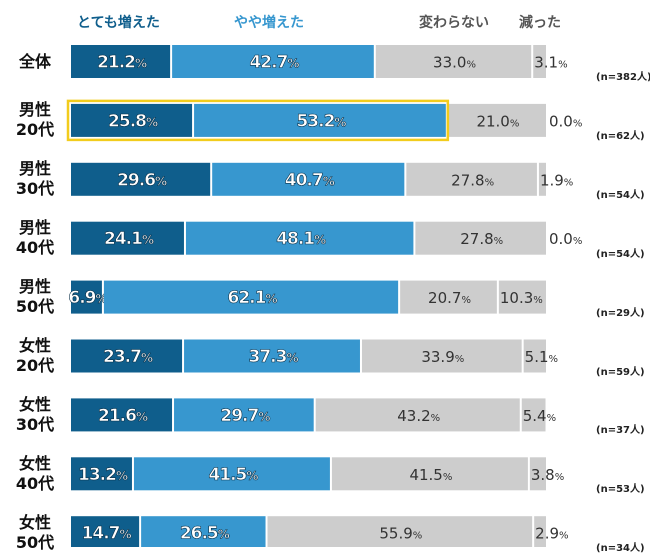 The image size is (650, 554). I want to click on bar-row: 21.6% 29.7% 43.2% 5.4%, so click(313, 415).